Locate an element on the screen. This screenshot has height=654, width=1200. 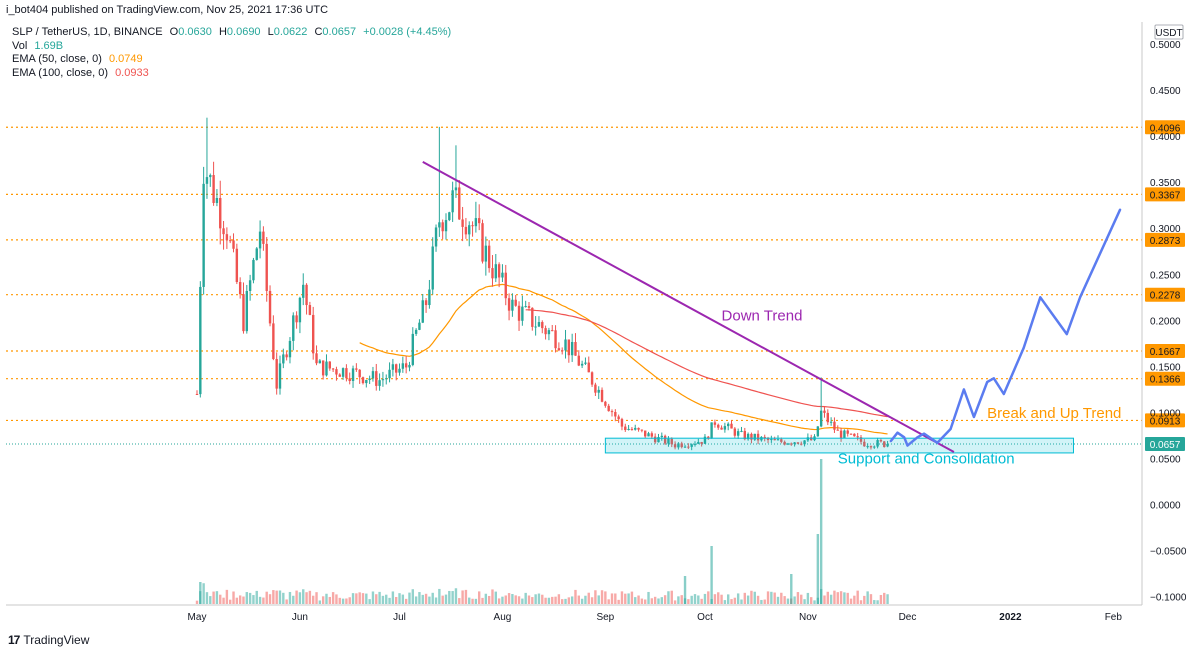
price-level-label: 0.1366 is located at coordinates (1165, 380).